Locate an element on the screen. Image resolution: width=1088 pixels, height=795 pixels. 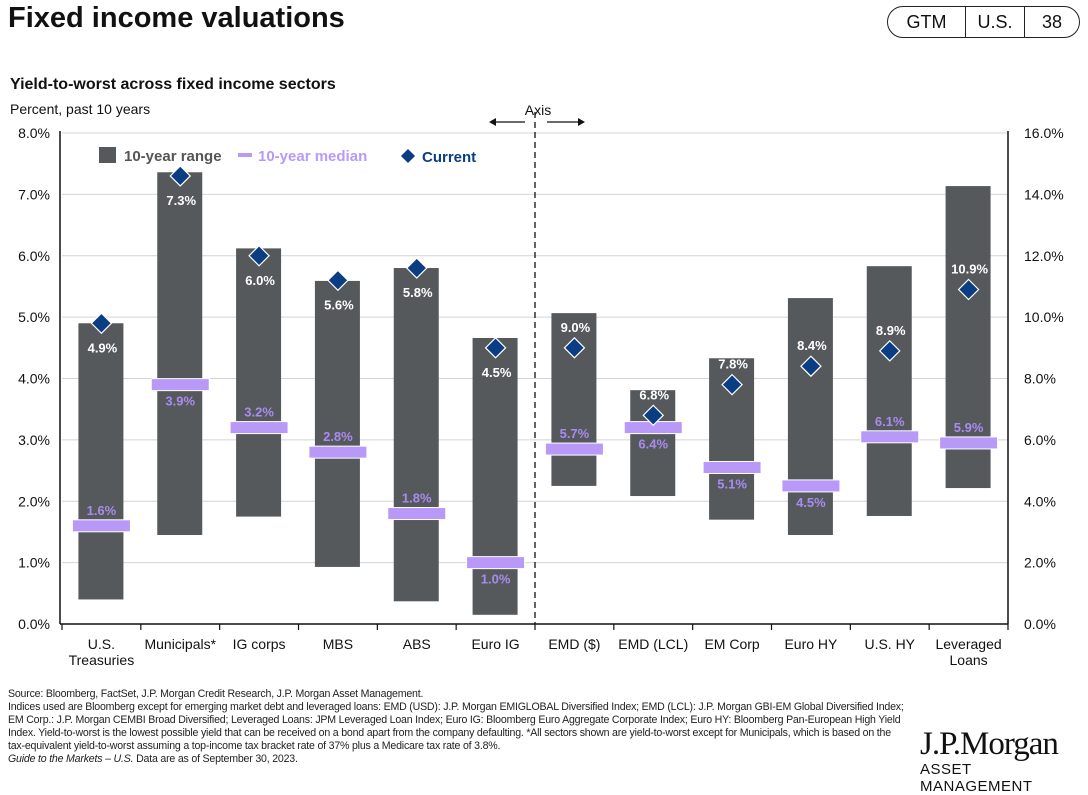
current-label: 8.9% is located at coordinates (891, 330).